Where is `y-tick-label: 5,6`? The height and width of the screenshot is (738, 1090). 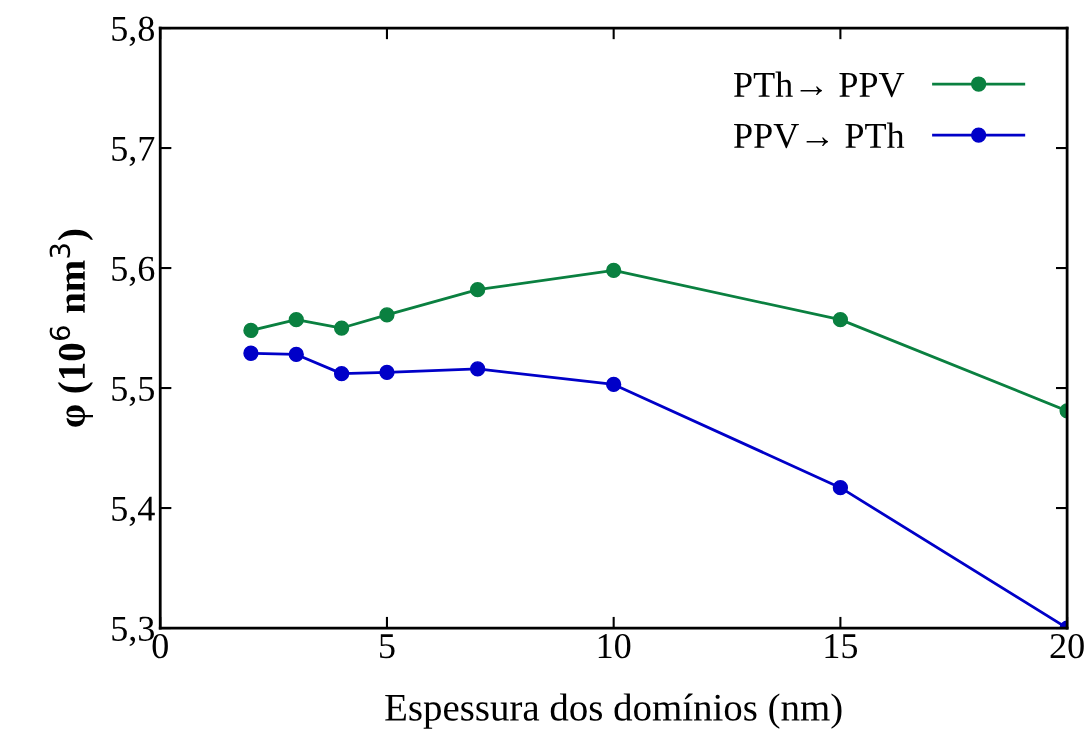 y-tick-label: 5,6 is located at coordinates (133, 271).